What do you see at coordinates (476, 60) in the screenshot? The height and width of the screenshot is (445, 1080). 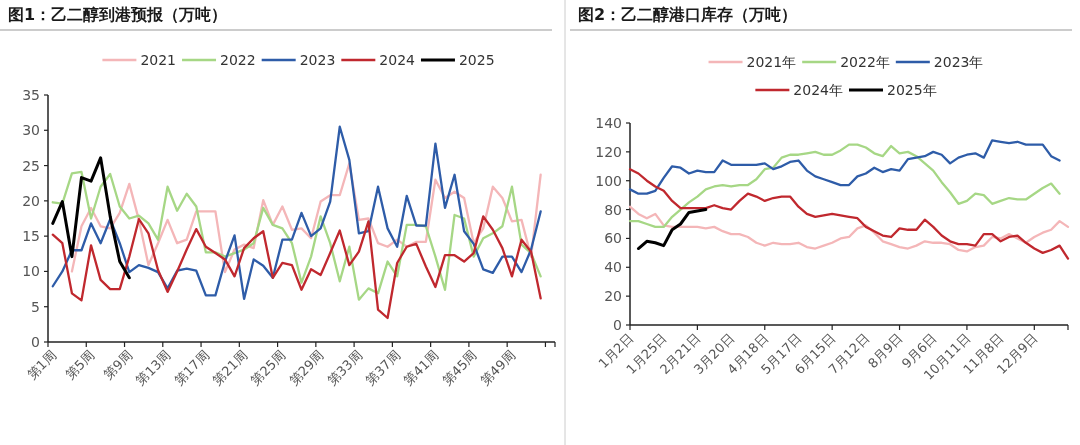 I see `legend-label: 2025` at bounding box center [476, 60].